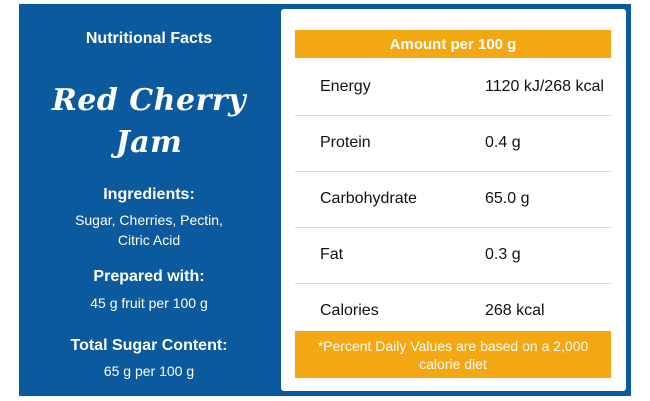 This screenshot has height=401, width=650. What do you see at coordinates (503, 142) in the screenshot?
I see `nutrient-value: 0.4 g` at bounding box center [503, 142].